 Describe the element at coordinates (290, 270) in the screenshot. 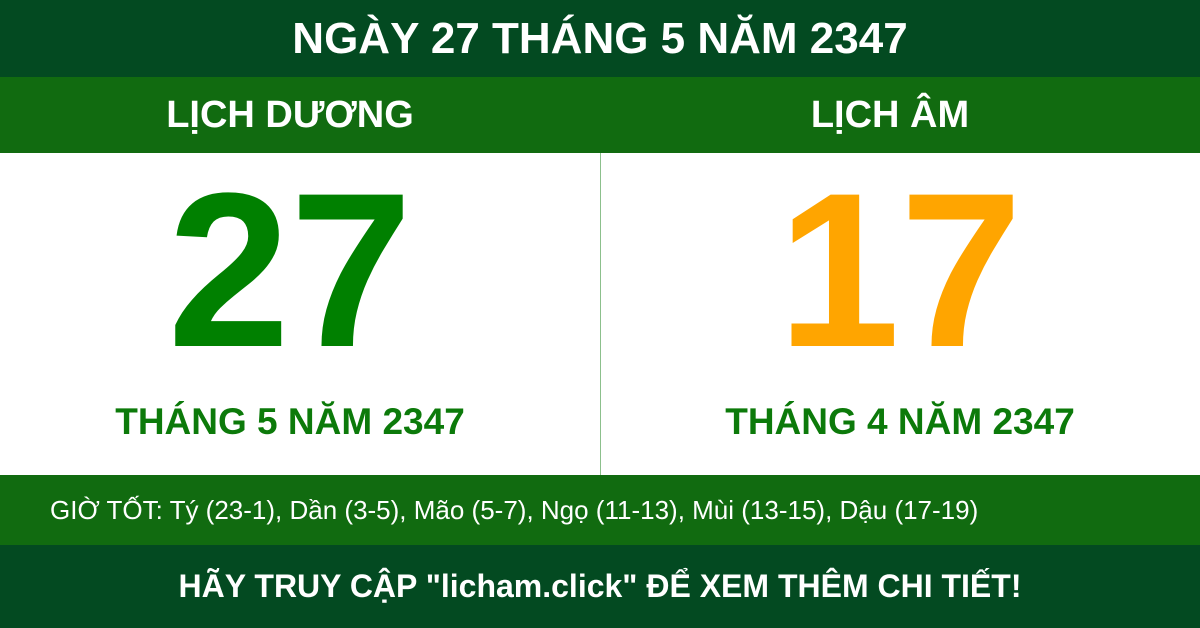

I see `solar-day: 27` at that location.